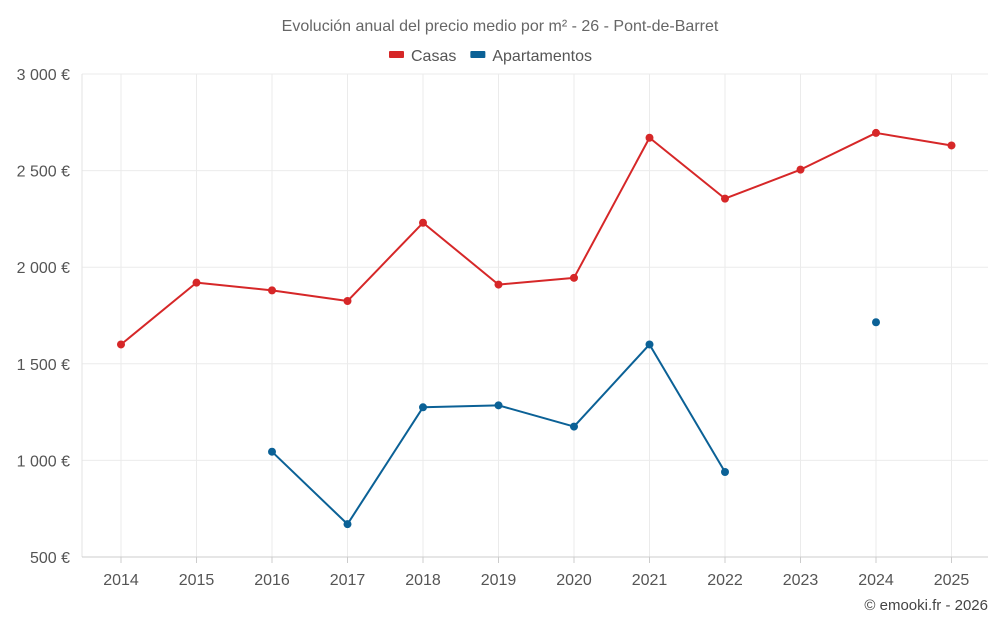  Describe the element at coordinates (725, 580) in the screenshot. I see `x-tick-label: 2022` at that location.